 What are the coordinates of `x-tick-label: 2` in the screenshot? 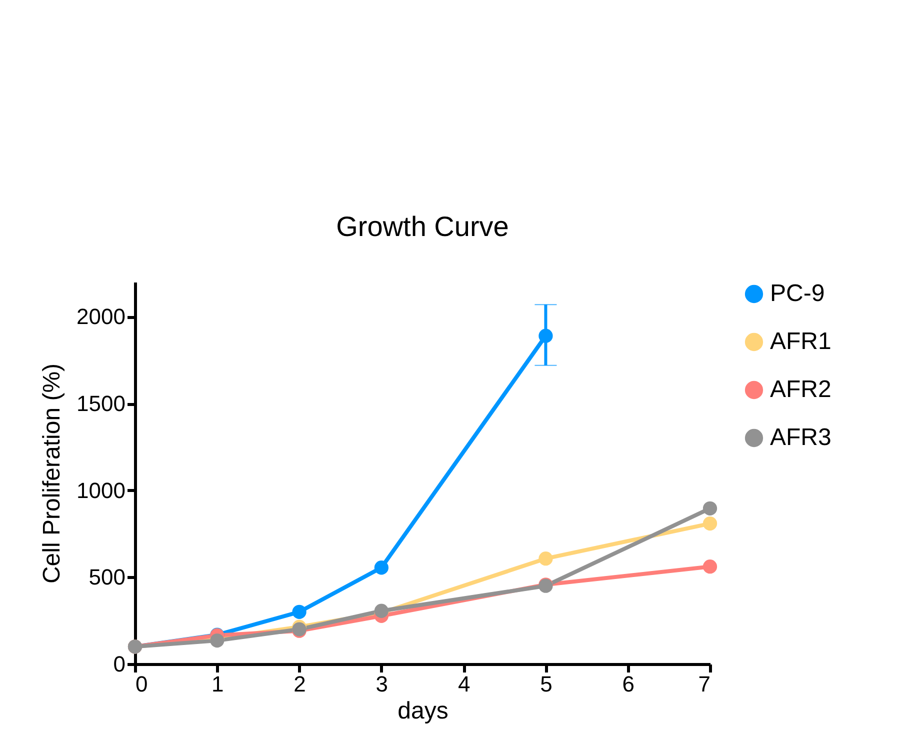 It's located at (300, 684).